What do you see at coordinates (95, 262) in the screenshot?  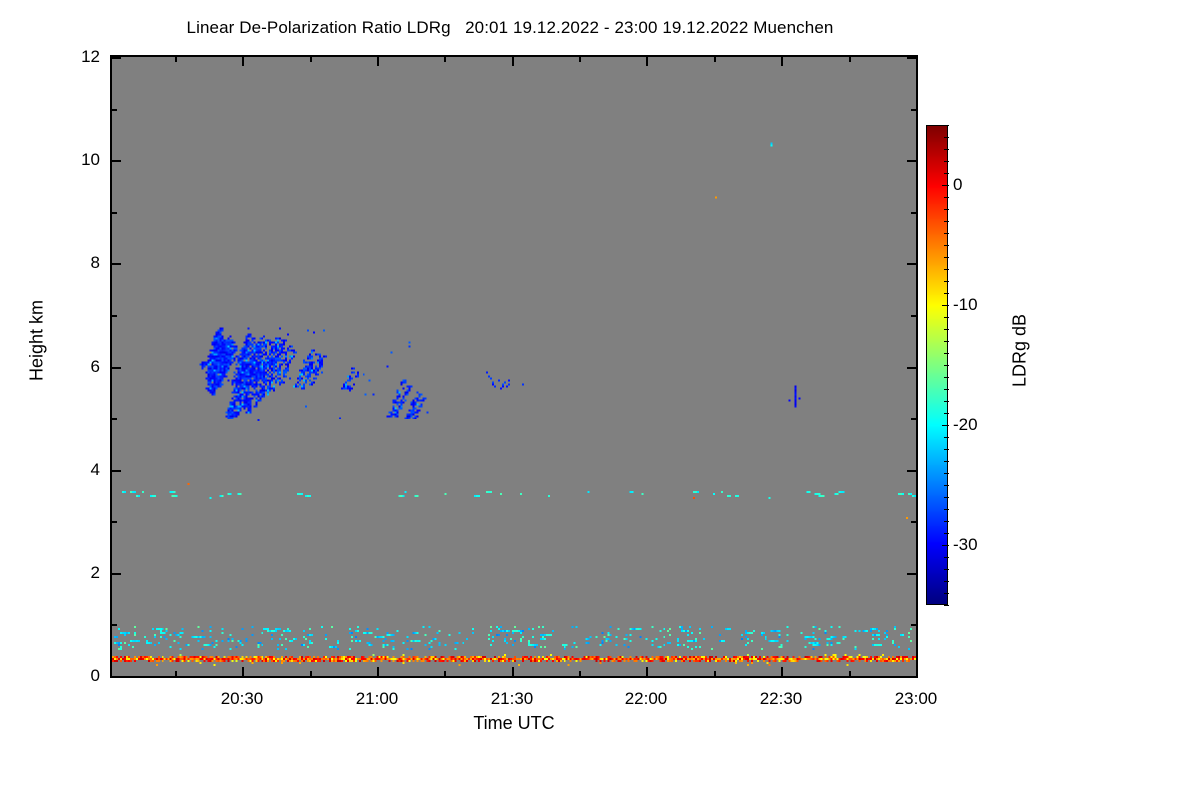 I see `y-tick-label: 8` at bounding box center [95, 262].